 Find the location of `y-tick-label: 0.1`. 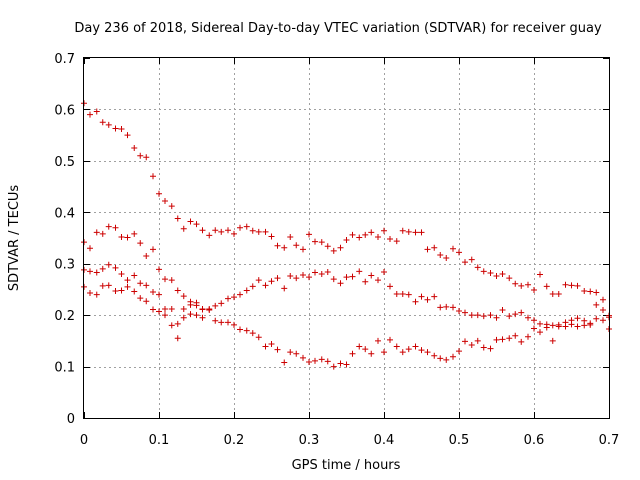

y-tick-label: 0.1 is located at coordinates (64, 368).